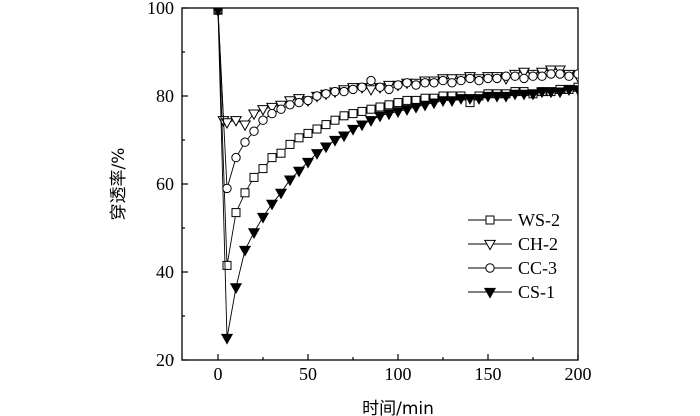 The image size is (700, 416). What do you see at coordinates (218, 374) in the screenshot?
I see `x-tick-label-0: 0` at bounding box center [218, 374].